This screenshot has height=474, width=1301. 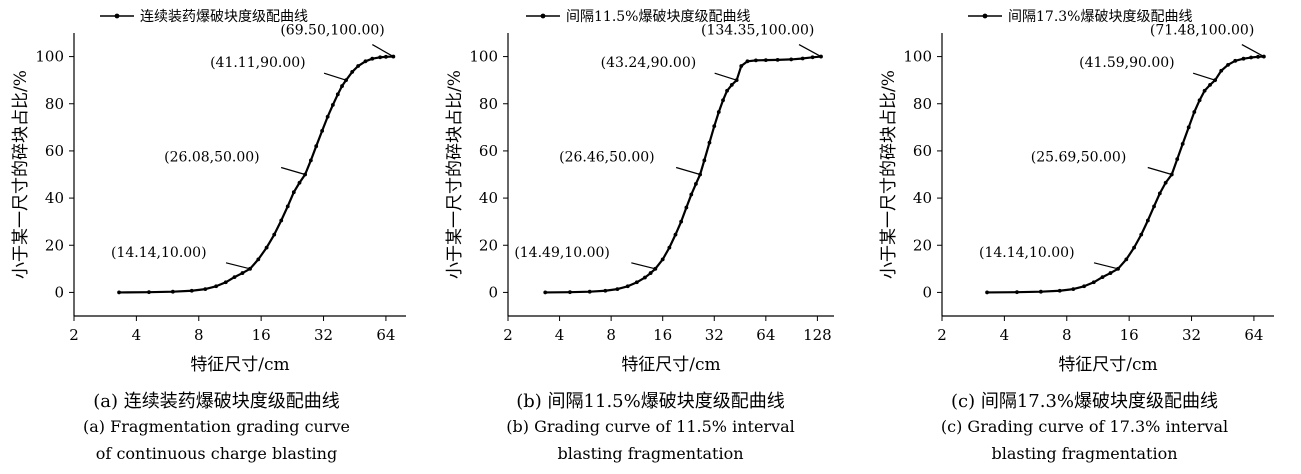 I want to click on x-tick-label: 64, so click(x=765, y=335).